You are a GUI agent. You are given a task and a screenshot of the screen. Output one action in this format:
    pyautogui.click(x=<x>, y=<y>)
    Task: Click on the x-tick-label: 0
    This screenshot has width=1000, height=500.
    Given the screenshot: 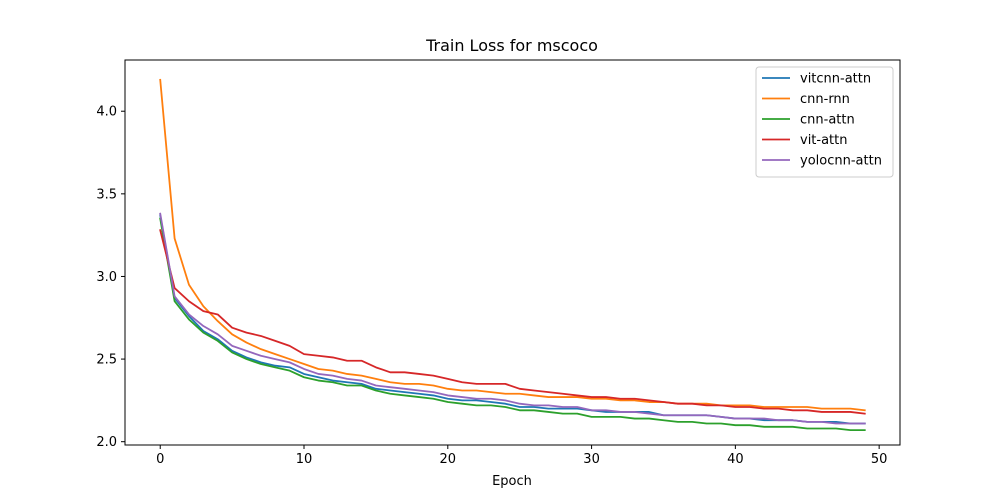 What is the action you would take?
    pyautogui.click(x=160, y=459)
    